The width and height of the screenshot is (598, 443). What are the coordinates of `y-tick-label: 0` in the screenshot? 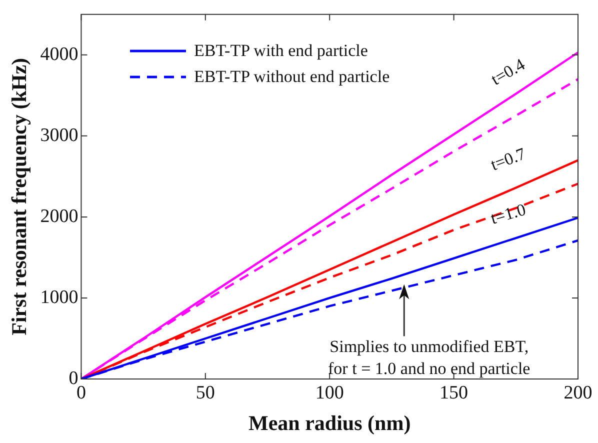 It's located at (73, 378).